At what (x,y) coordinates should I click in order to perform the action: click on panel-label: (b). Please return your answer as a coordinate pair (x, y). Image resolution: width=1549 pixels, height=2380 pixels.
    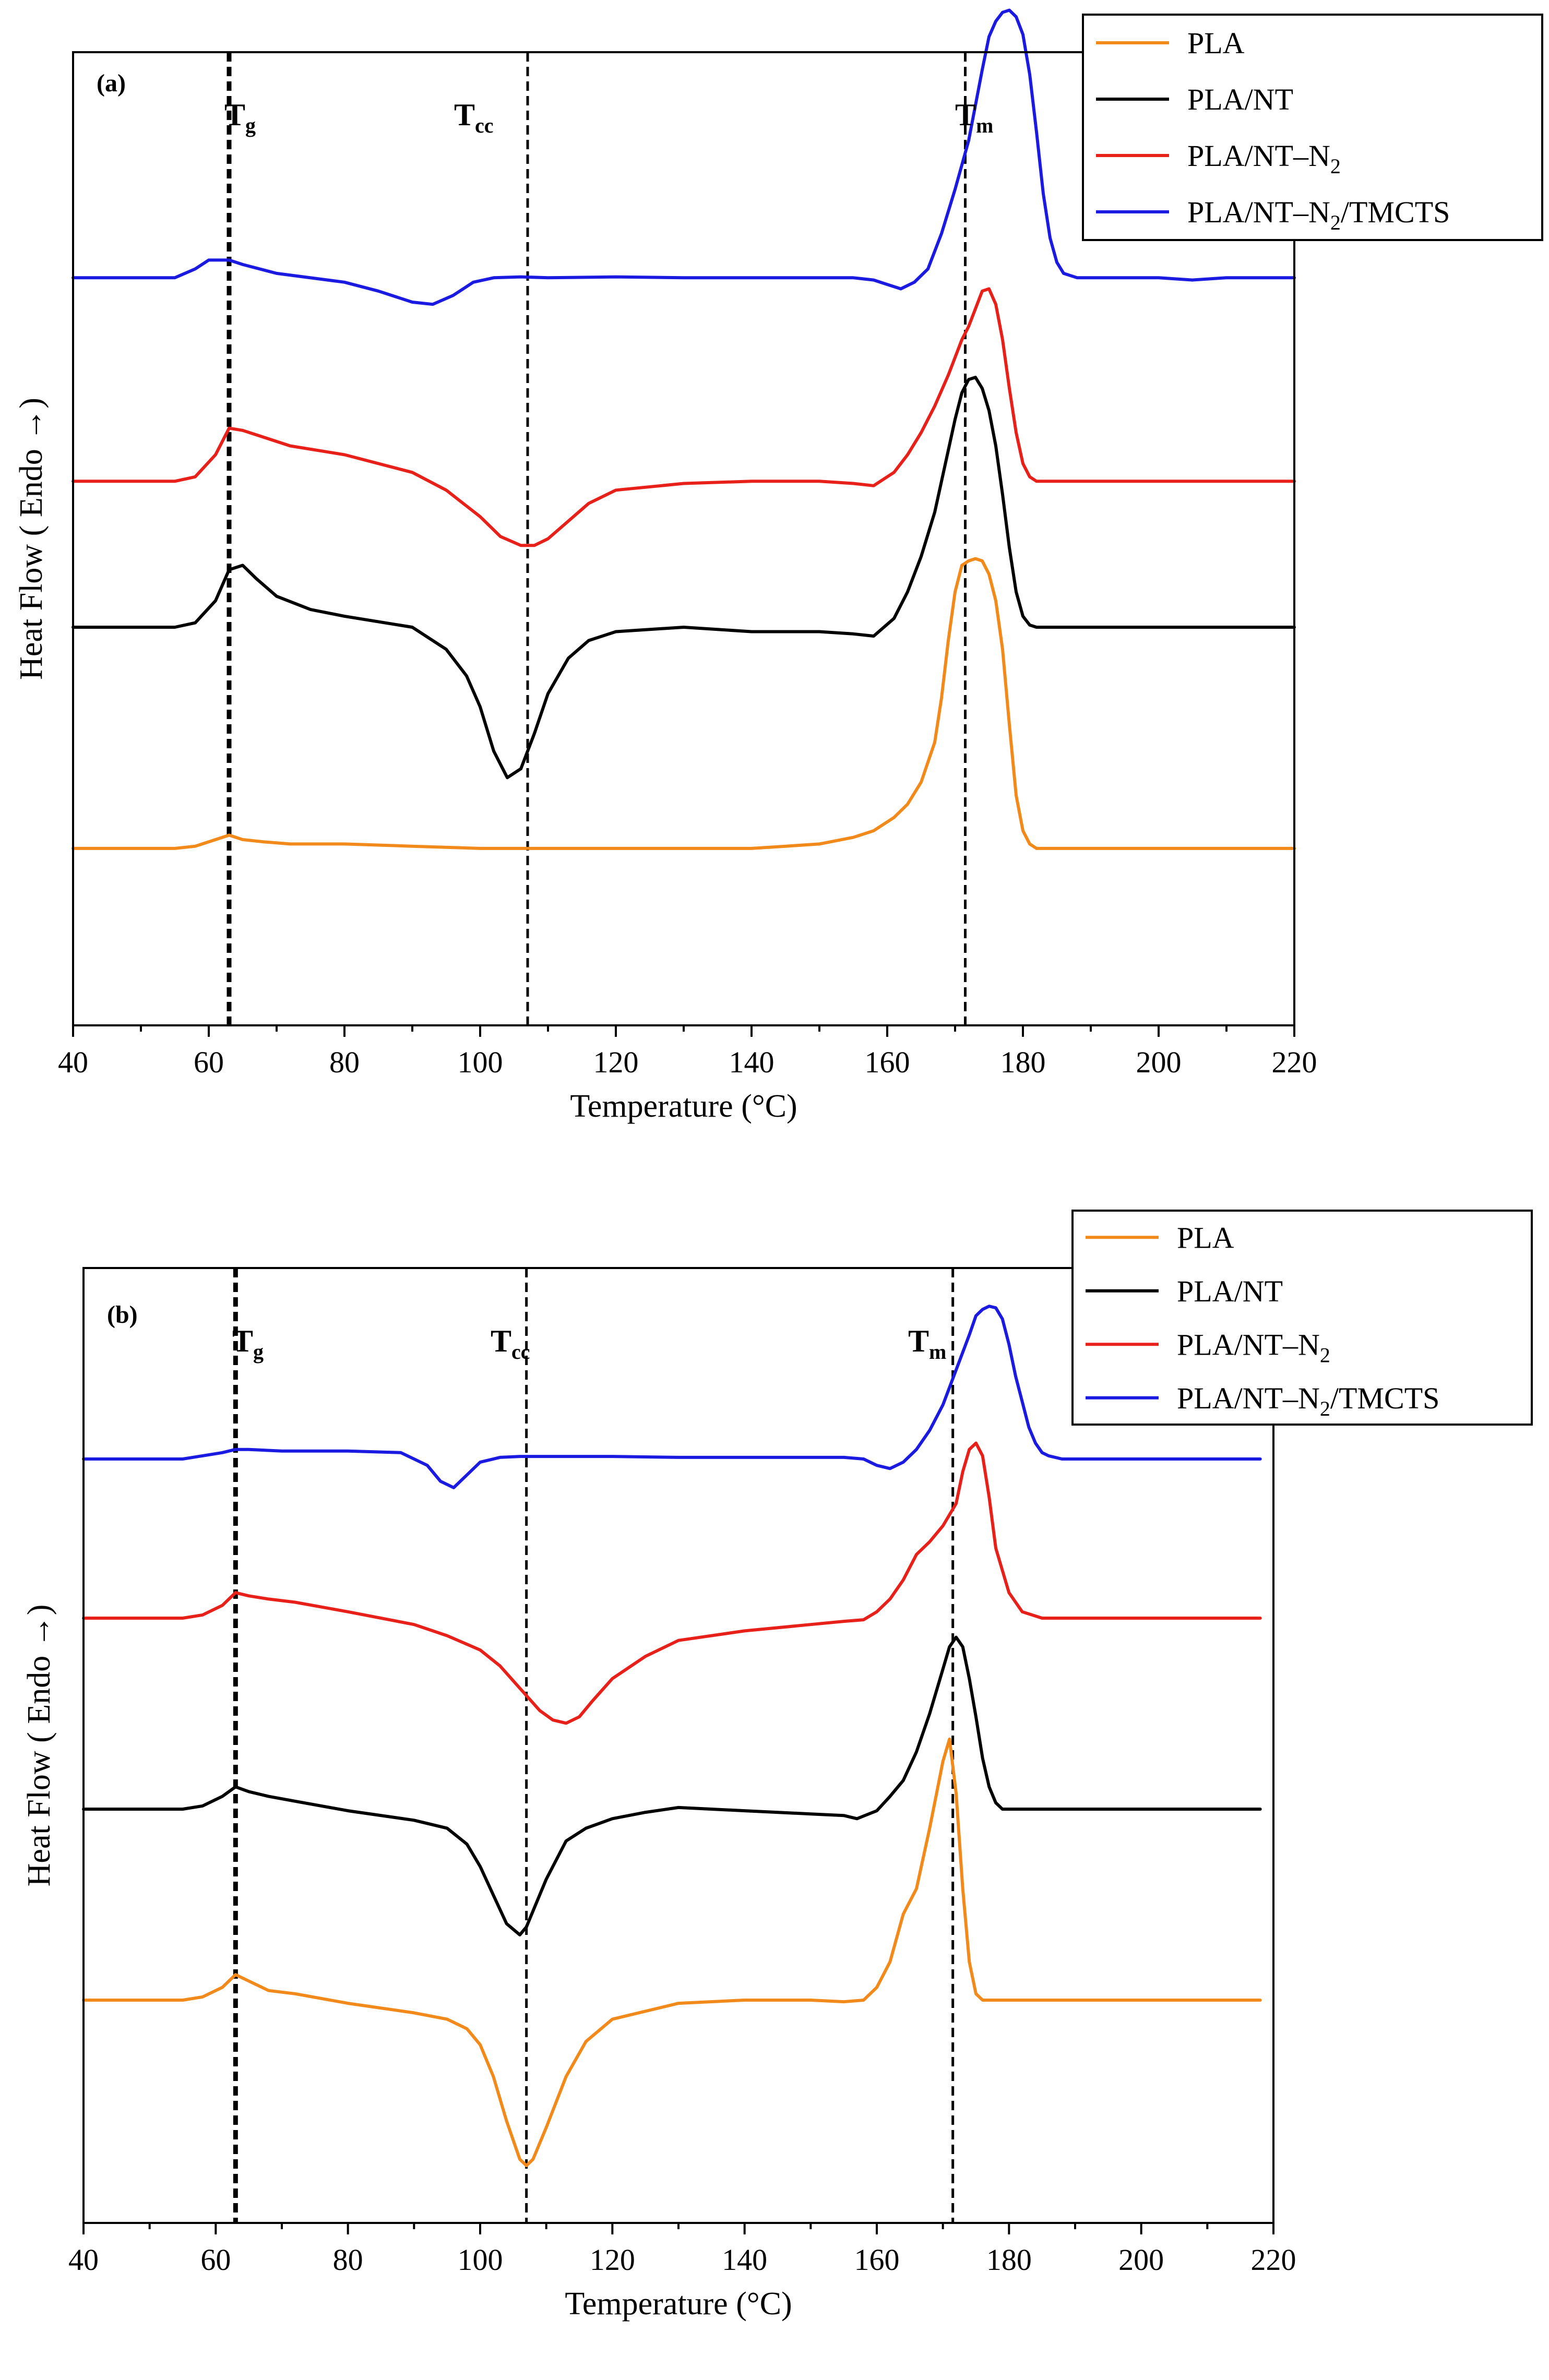
    Looking at the image, I should click on (122, 1315).